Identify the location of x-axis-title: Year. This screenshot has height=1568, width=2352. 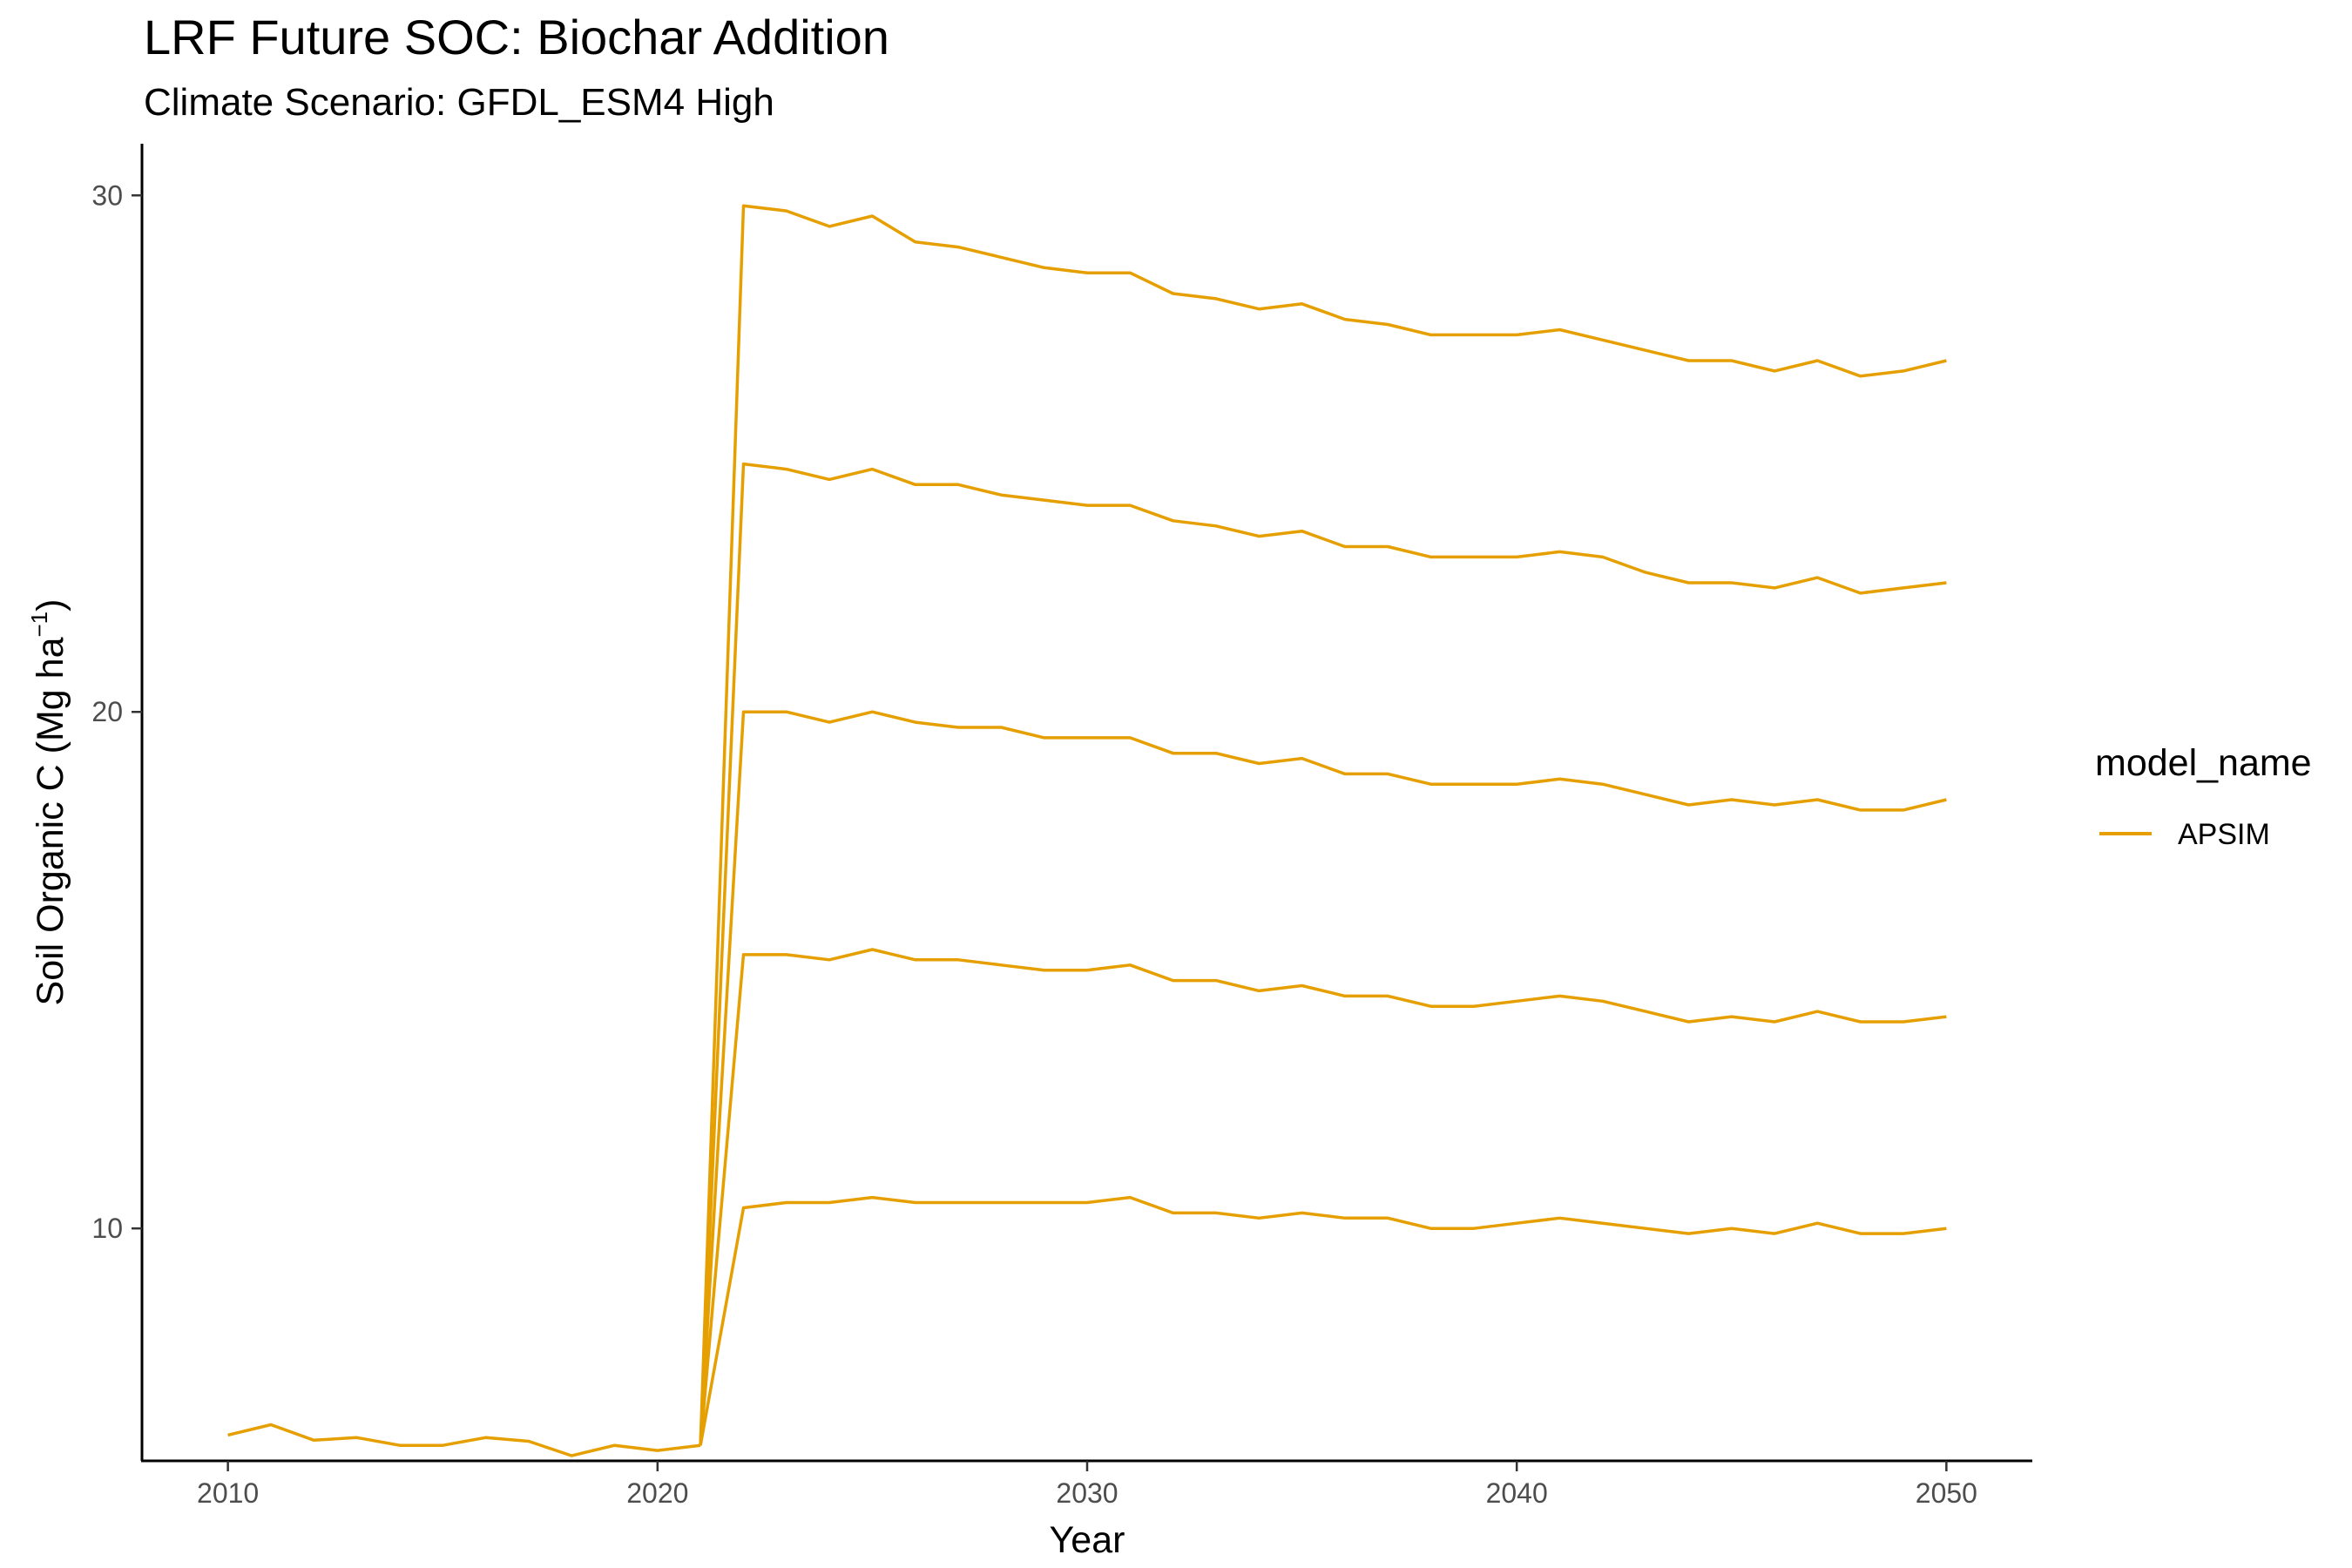
(1087, 1540).